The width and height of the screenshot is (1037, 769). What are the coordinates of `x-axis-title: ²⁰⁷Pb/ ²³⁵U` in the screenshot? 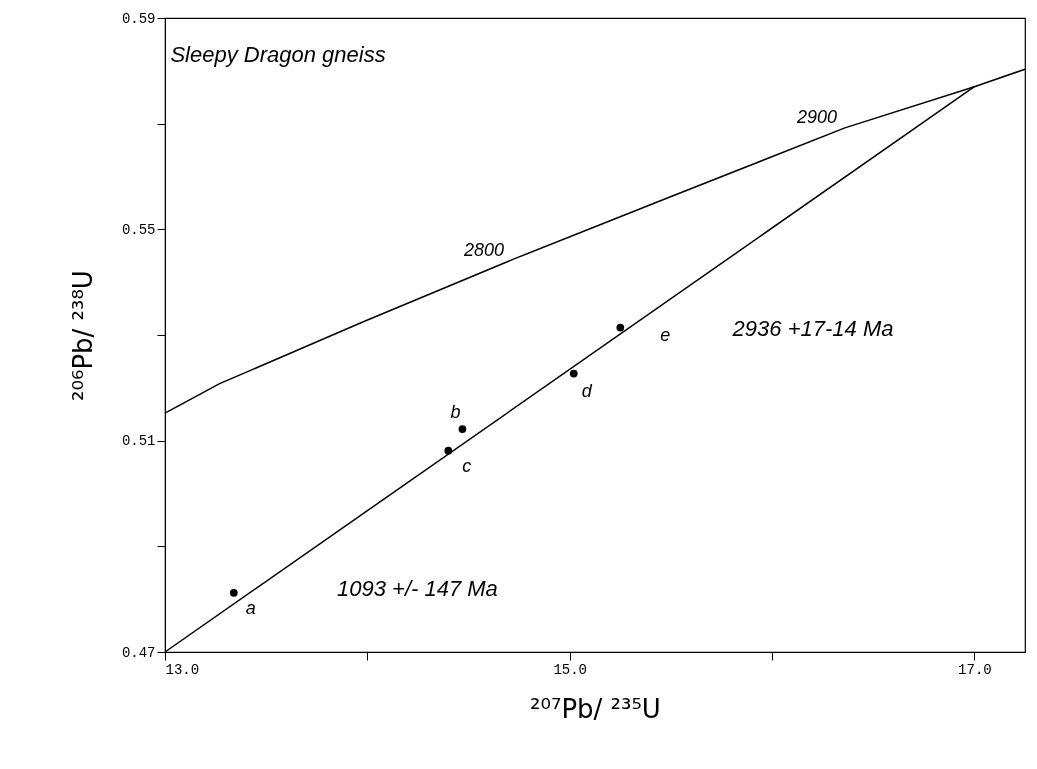 It's located at (595, 708).